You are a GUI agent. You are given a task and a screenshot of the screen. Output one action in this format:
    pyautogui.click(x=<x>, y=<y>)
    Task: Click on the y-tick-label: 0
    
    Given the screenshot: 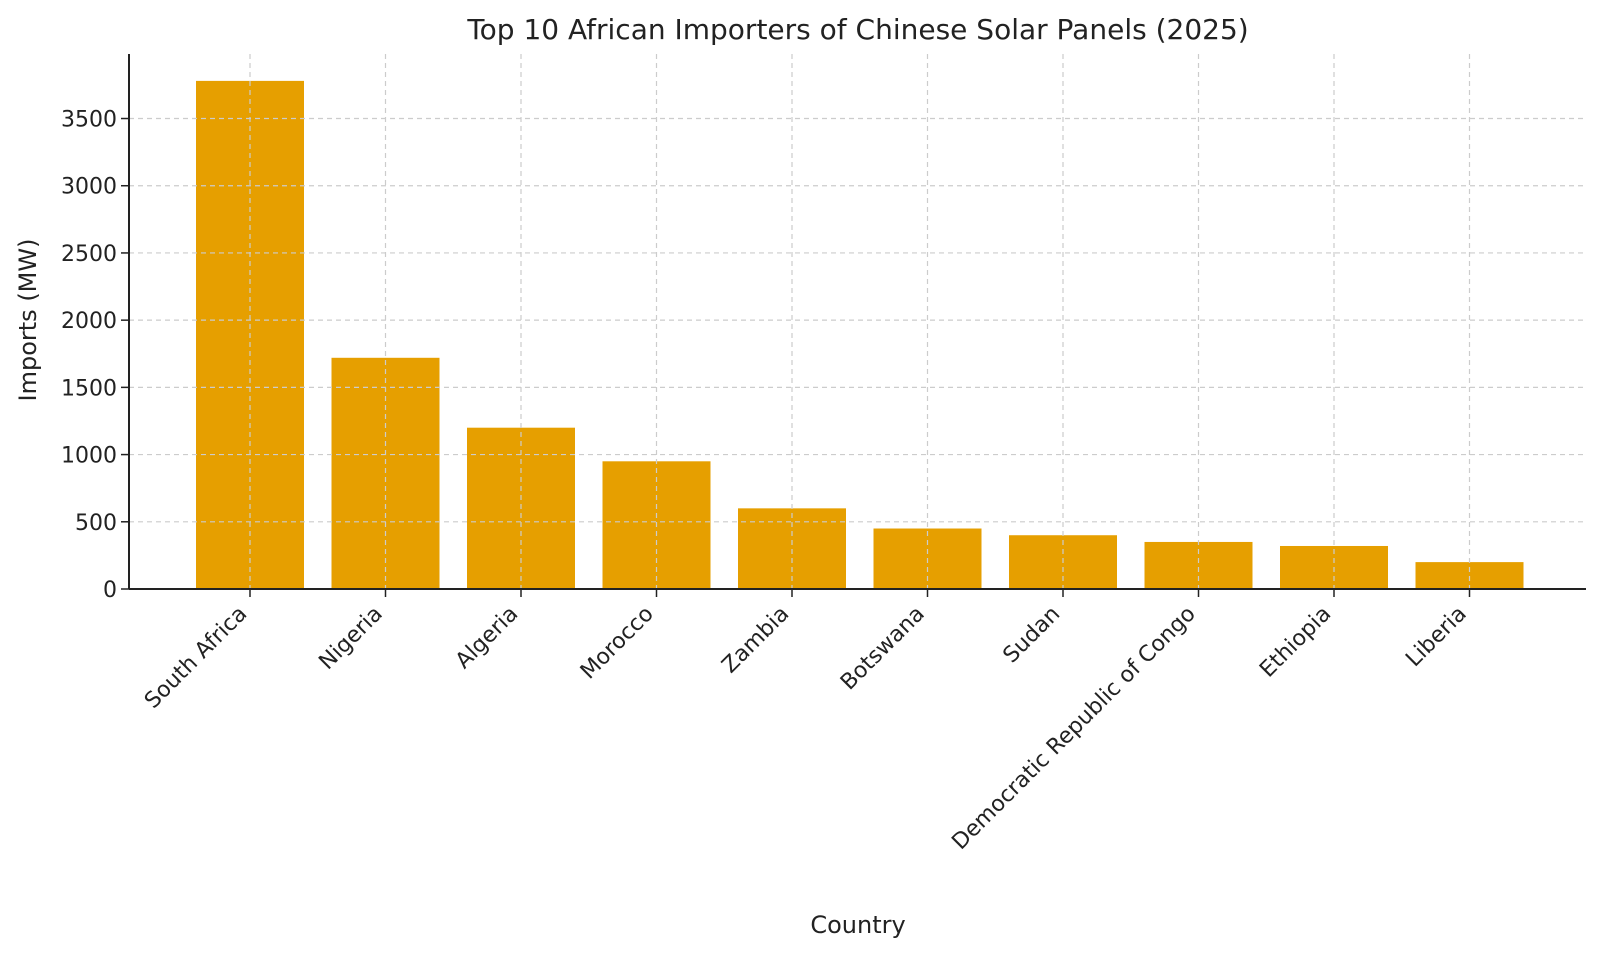 What is the action you would take?
    pyautogui.click(x=110, y=590)
    